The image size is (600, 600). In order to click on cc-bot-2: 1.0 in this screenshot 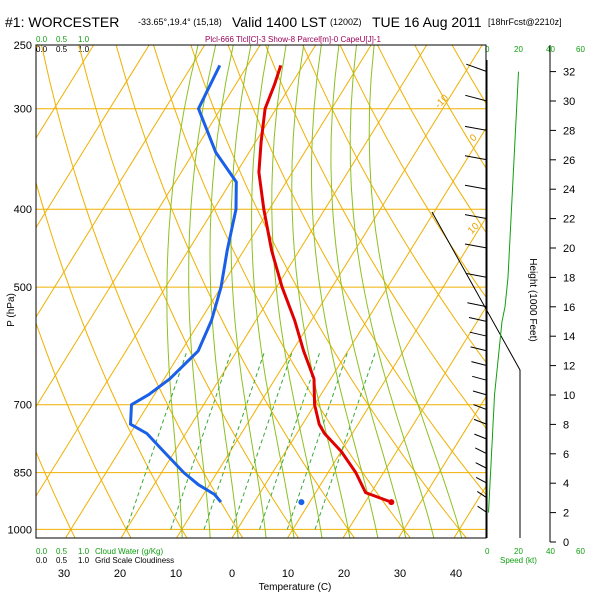, I will do `click(84, 560)`.